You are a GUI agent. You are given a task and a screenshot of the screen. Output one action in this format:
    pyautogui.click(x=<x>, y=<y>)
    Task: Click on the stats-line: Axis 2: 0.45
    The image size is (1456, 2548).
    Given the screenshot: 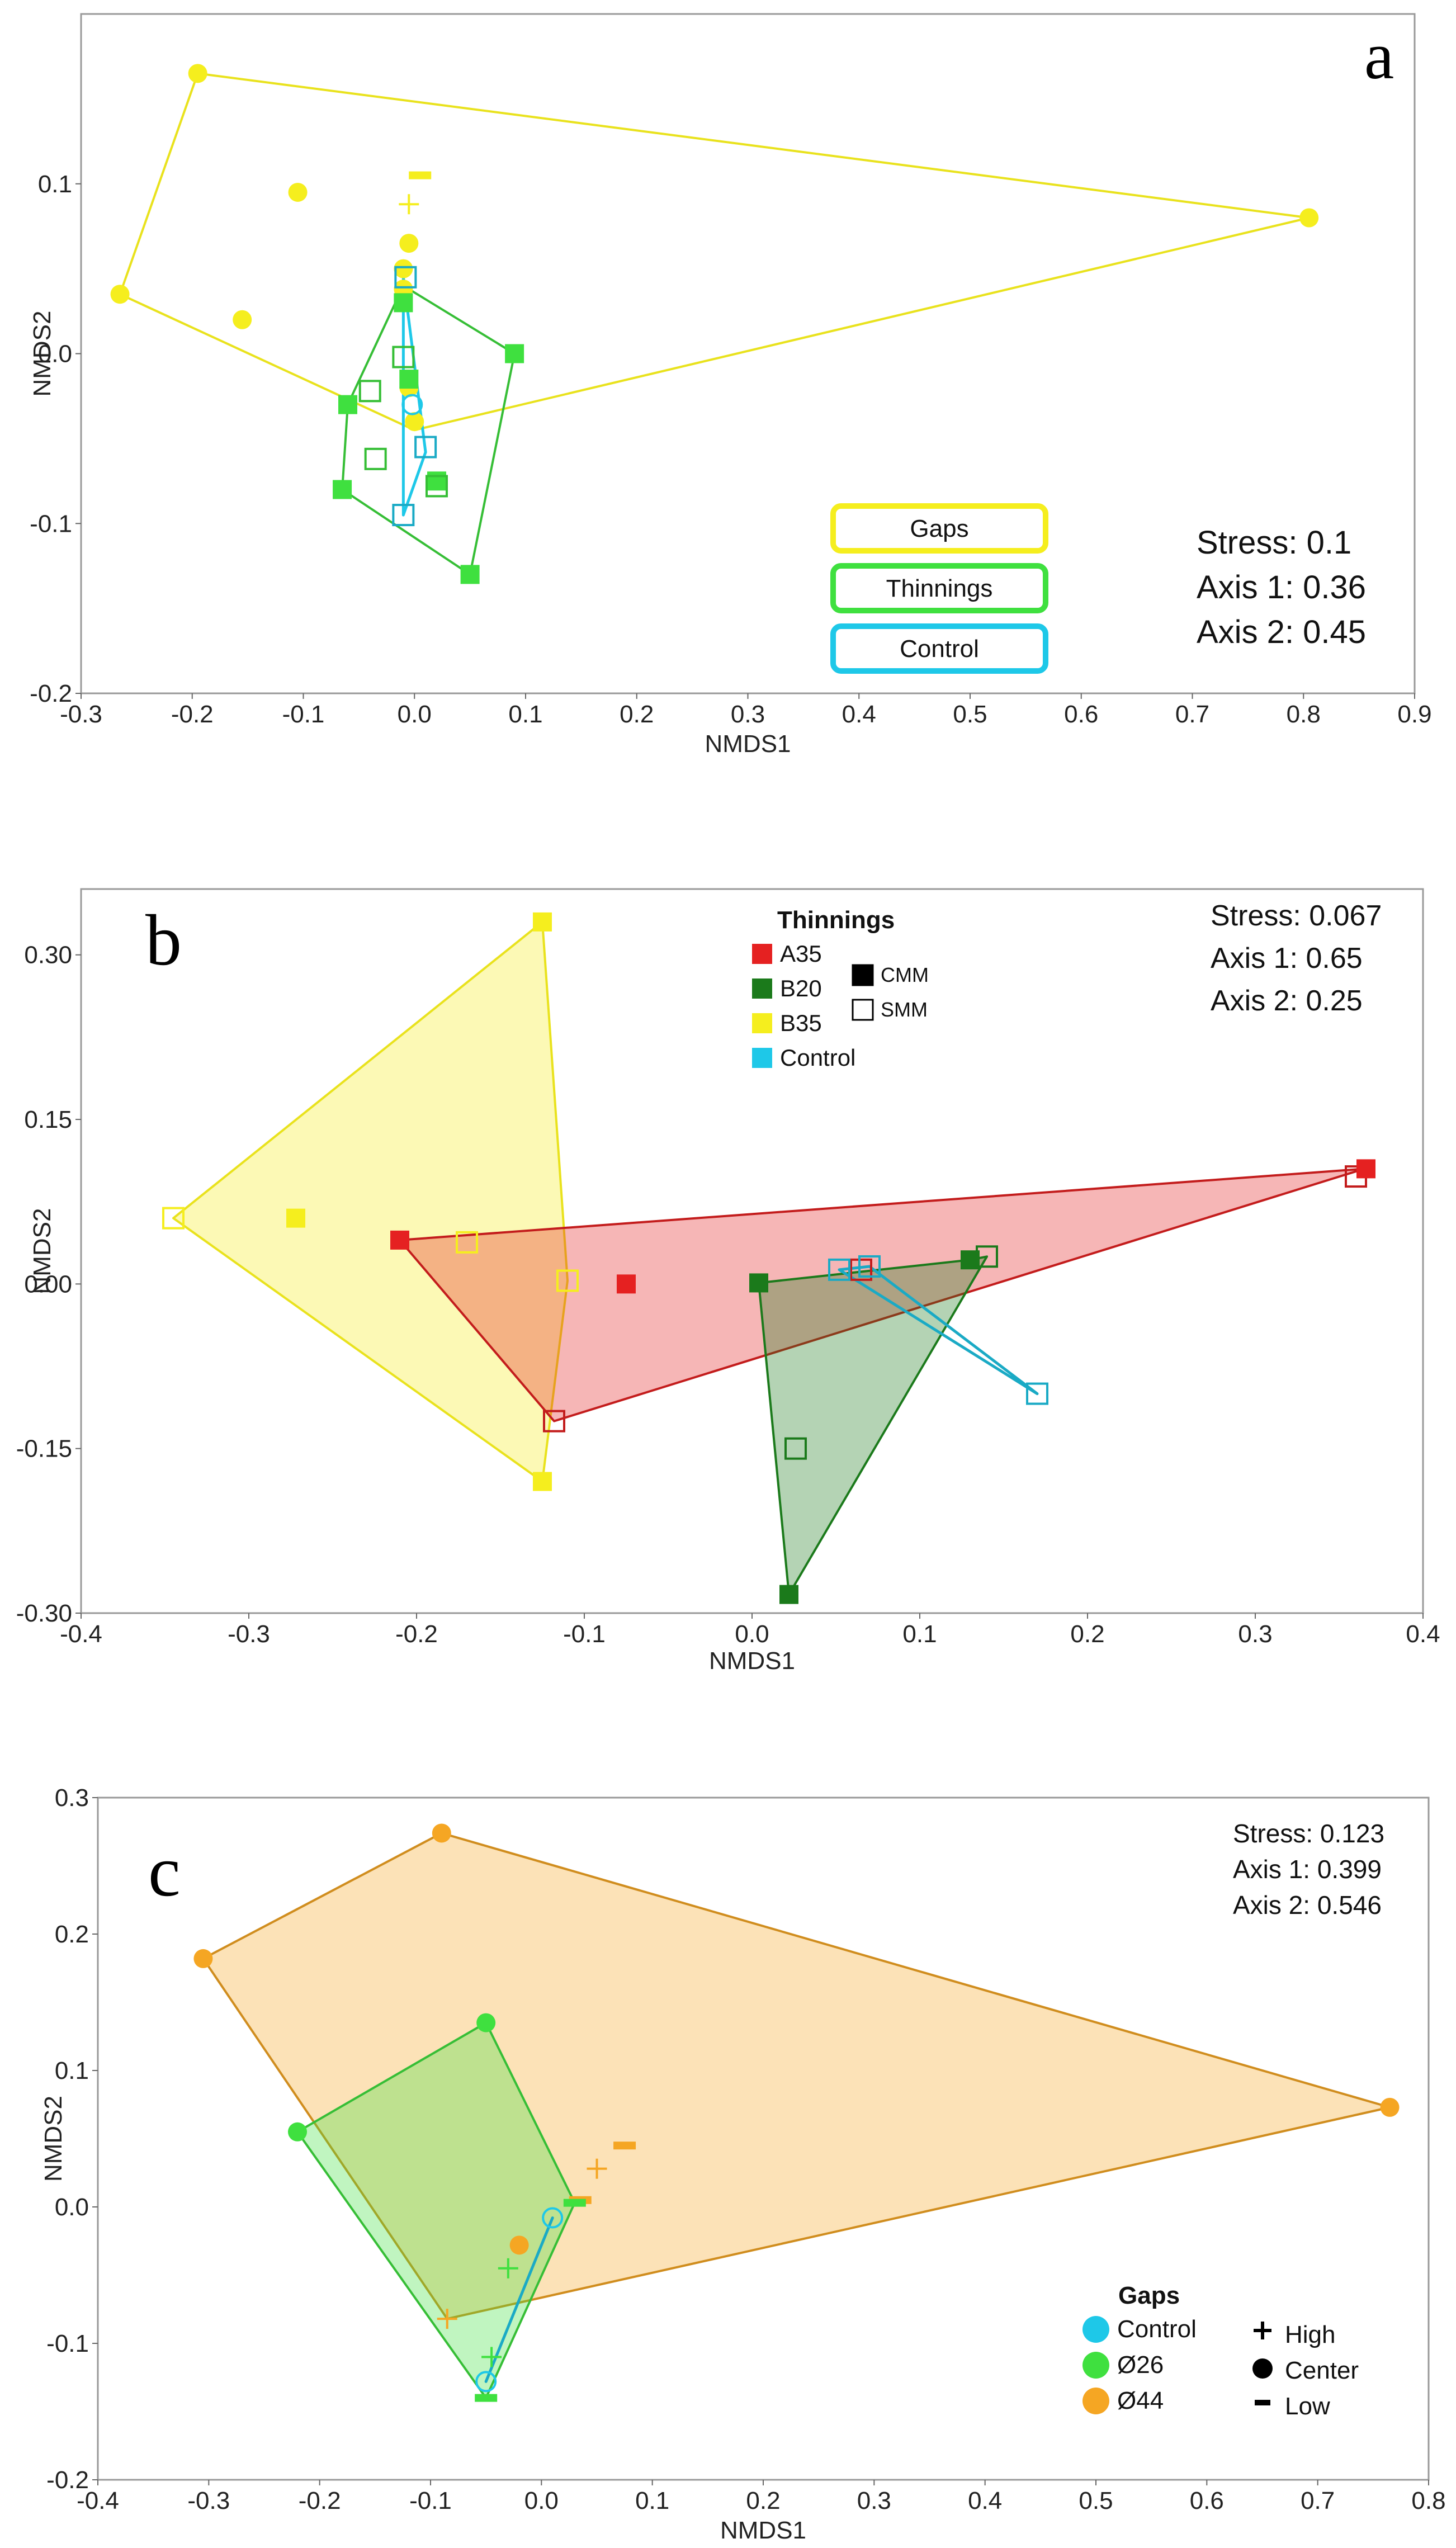 What is the action you would take?
    pyautogui.click(x=1281, y=632)
    